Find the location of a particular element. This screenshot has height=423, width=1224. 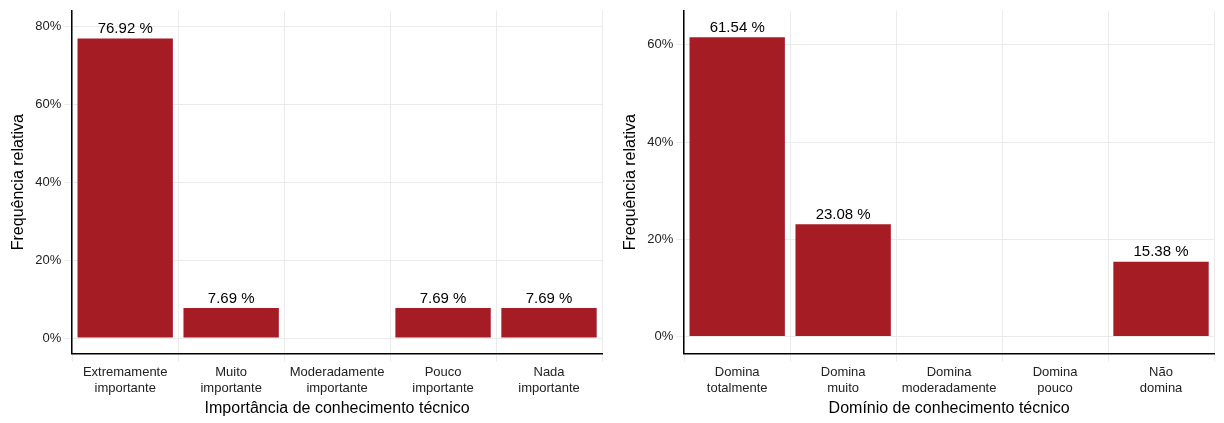

x-tick-label: Extremamente importante is located at coordinates (125, 379).